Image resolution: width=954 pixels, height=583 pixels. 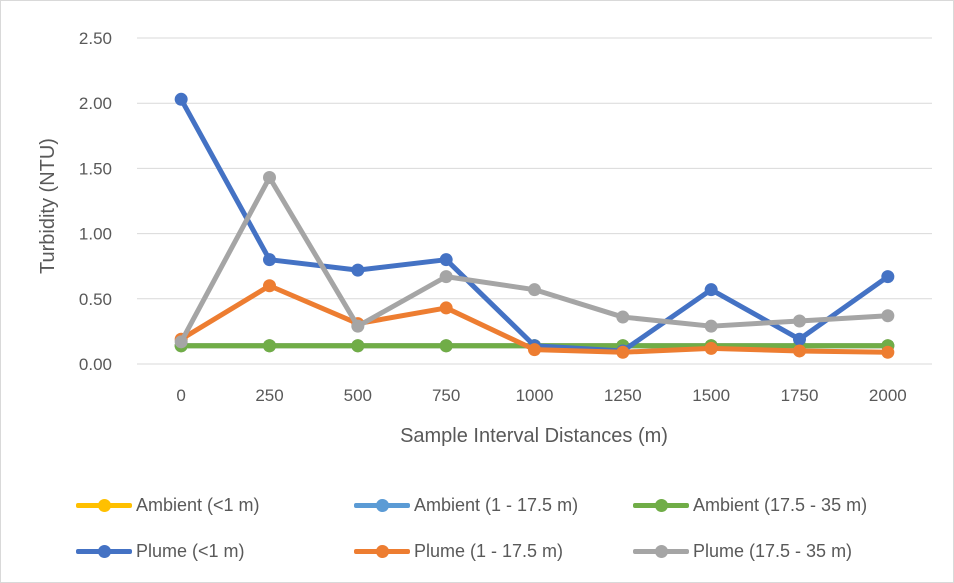 I want to click on x-tick-label: 1000, so click(x=535, y=395).